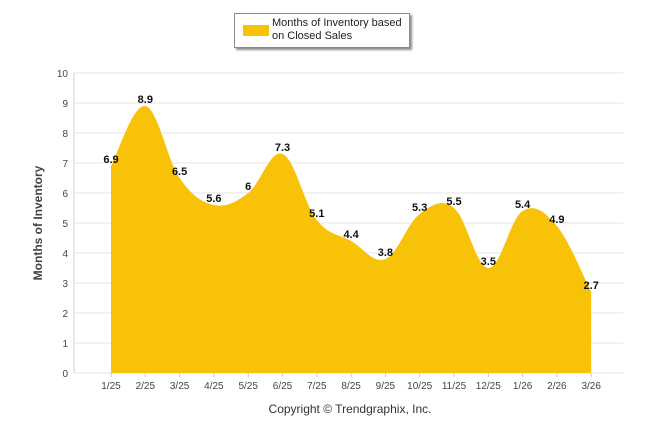  Describe the element at coordinates (65, 134) in the screenshot. I see `y-tick-label: 8` at that location.